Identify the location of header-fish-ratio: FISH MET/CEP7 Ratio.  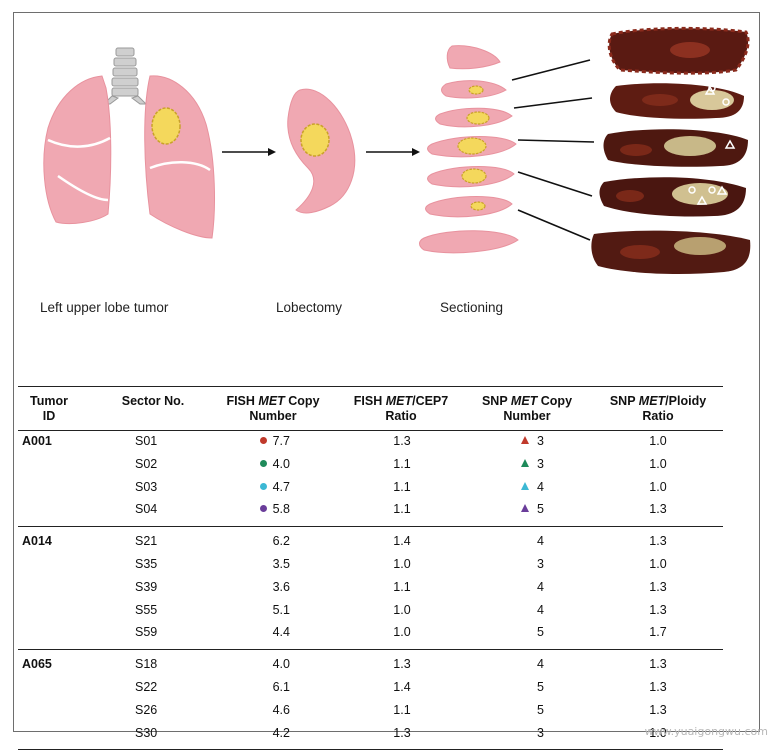
(401, 409).